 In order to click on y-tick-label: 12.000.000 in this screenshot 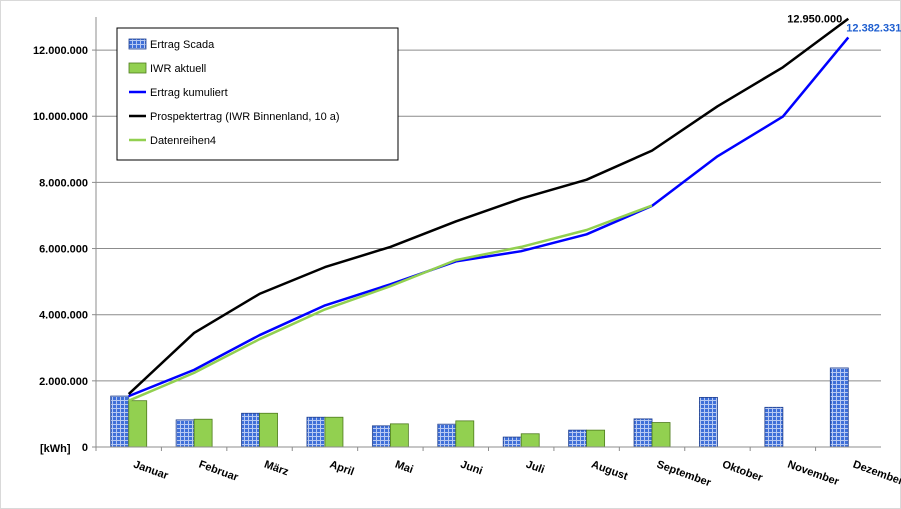, I will do `click(60, 51)`.